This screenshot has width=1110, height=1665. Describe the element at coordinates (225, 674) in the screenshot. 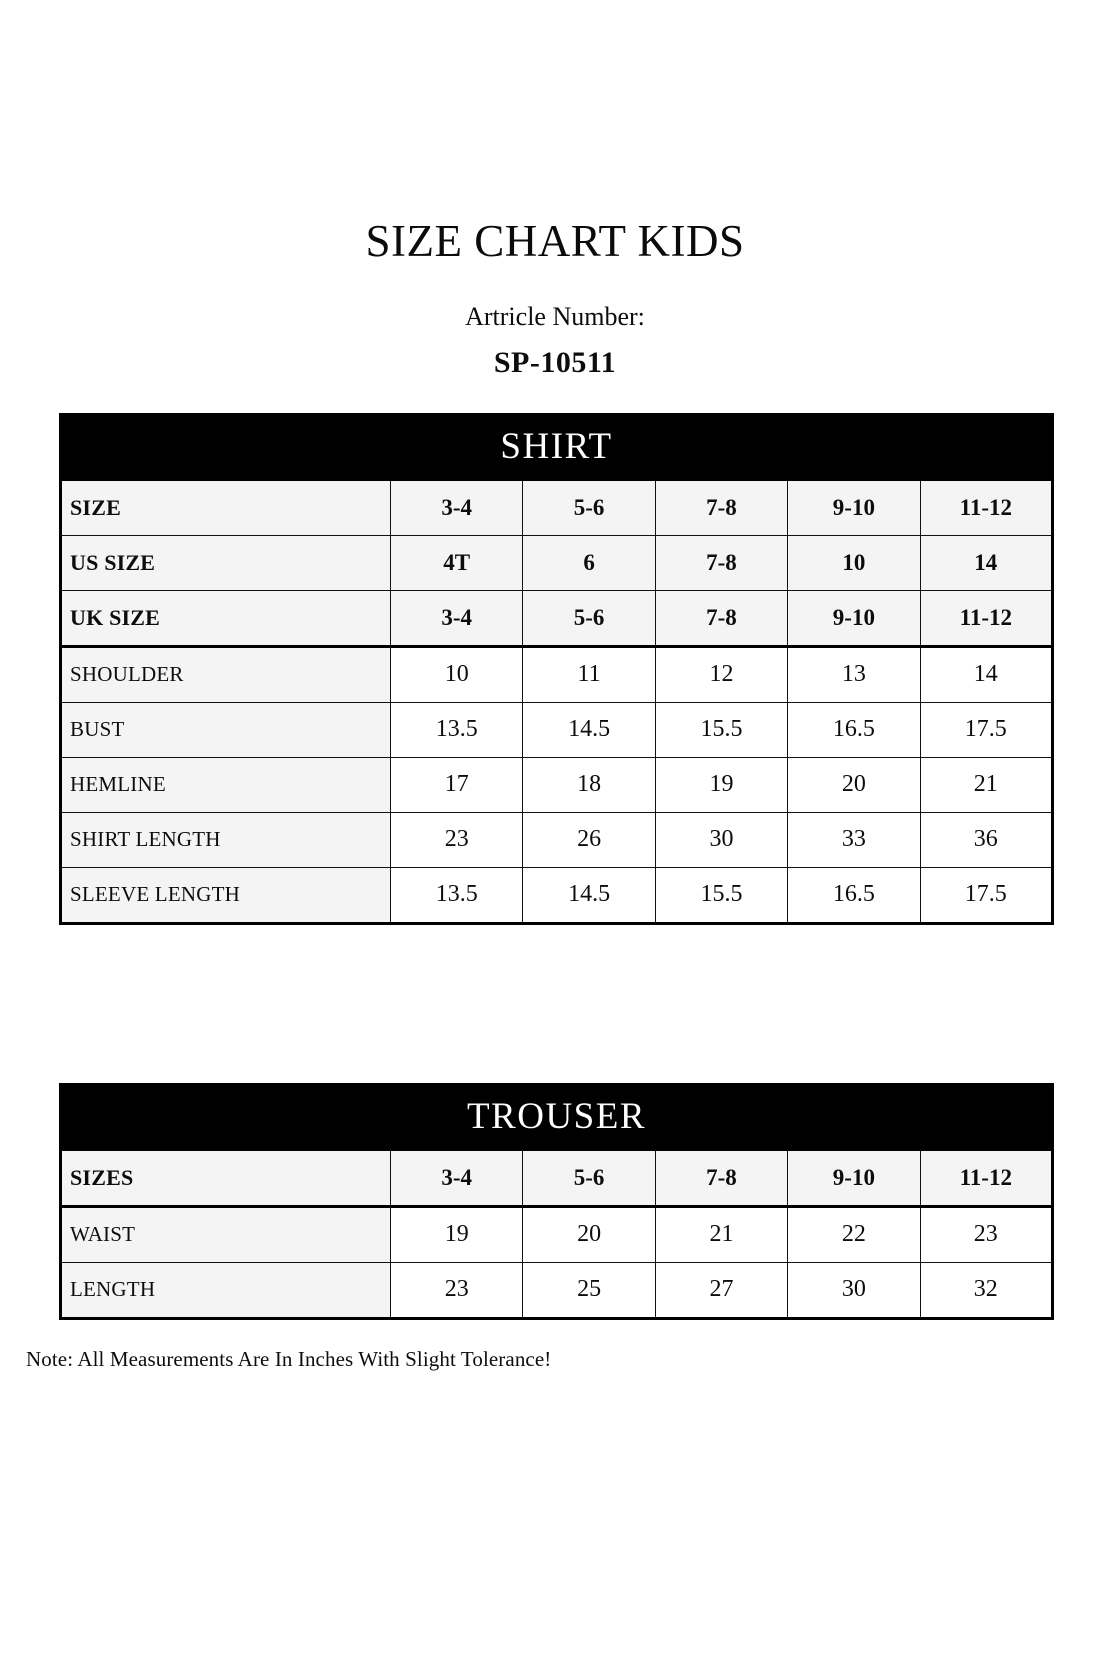

I see `row-label: SHOULDER` at that location.